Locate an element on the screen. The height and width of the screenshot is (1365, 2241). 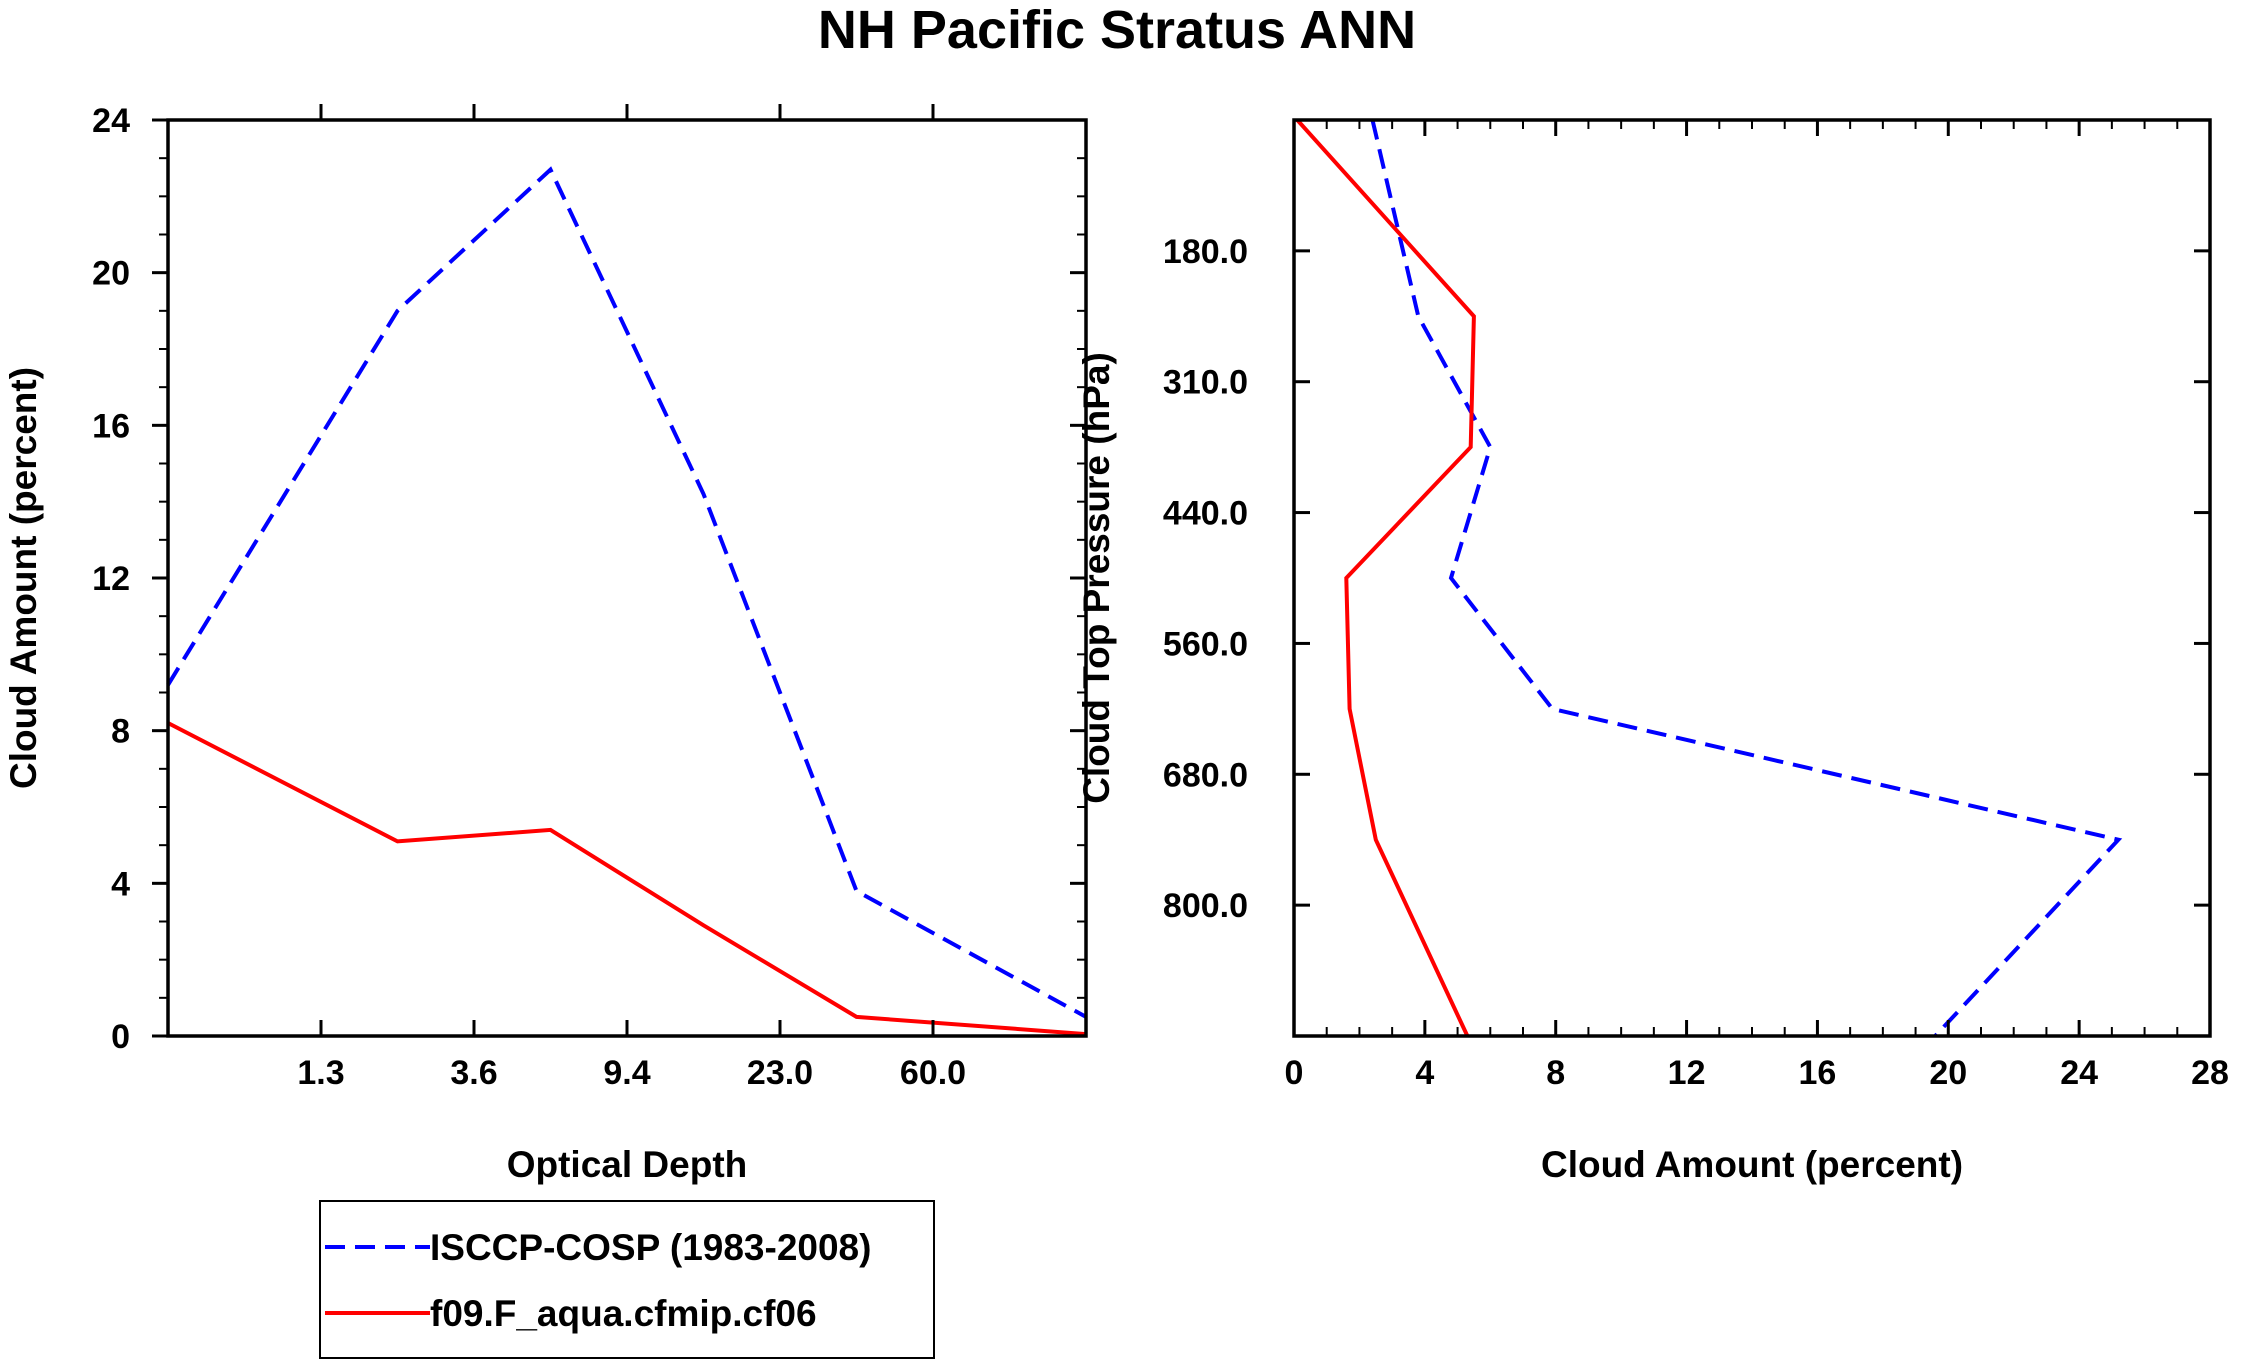
left-y-tick-label: 12 is located at coordinates (111, 579).